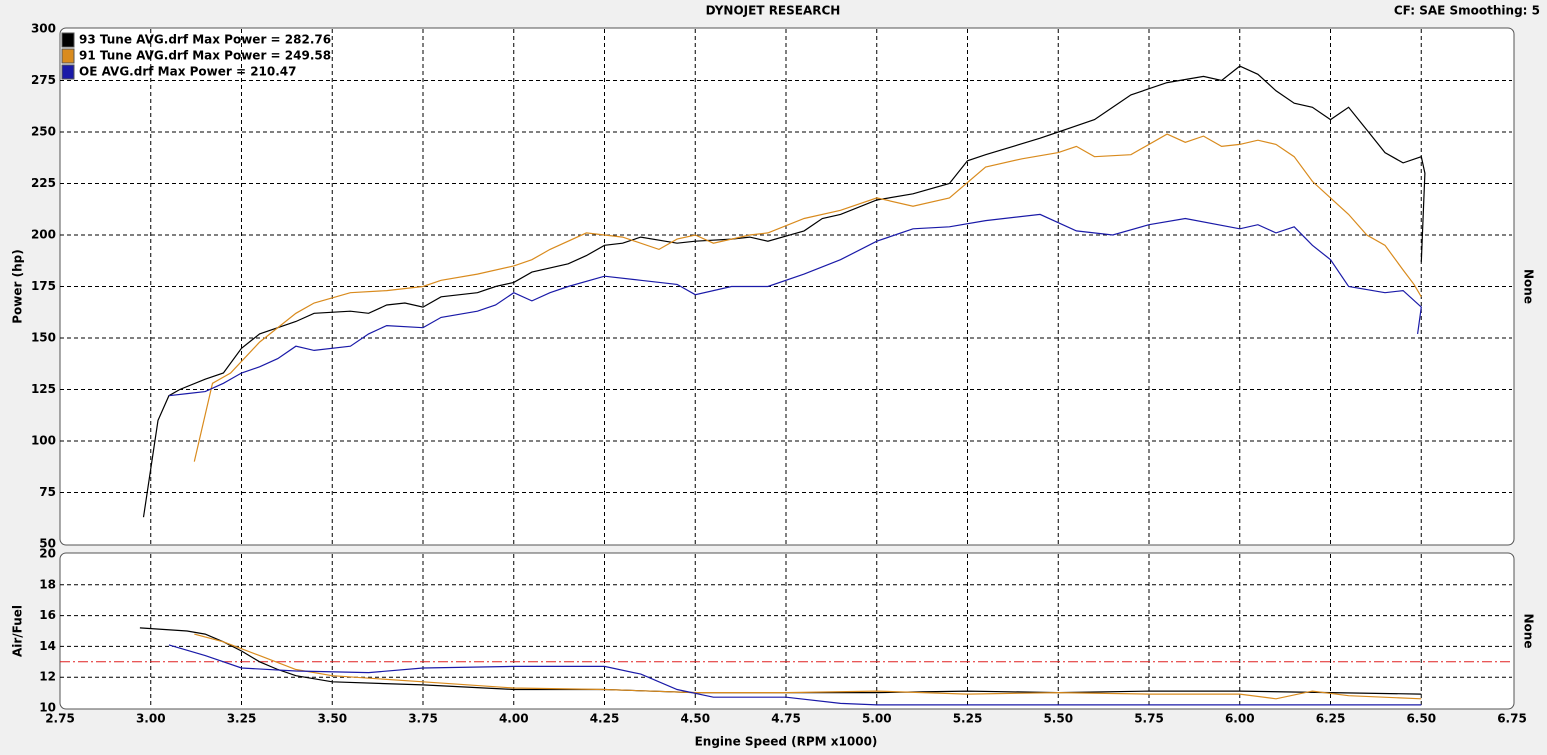 This screenshot has height=755, width=1547. What do you see at coordinates (695, 719) in the screenshot?
I see `x-tick-label: 4.50` at bounding box center [695, 719].